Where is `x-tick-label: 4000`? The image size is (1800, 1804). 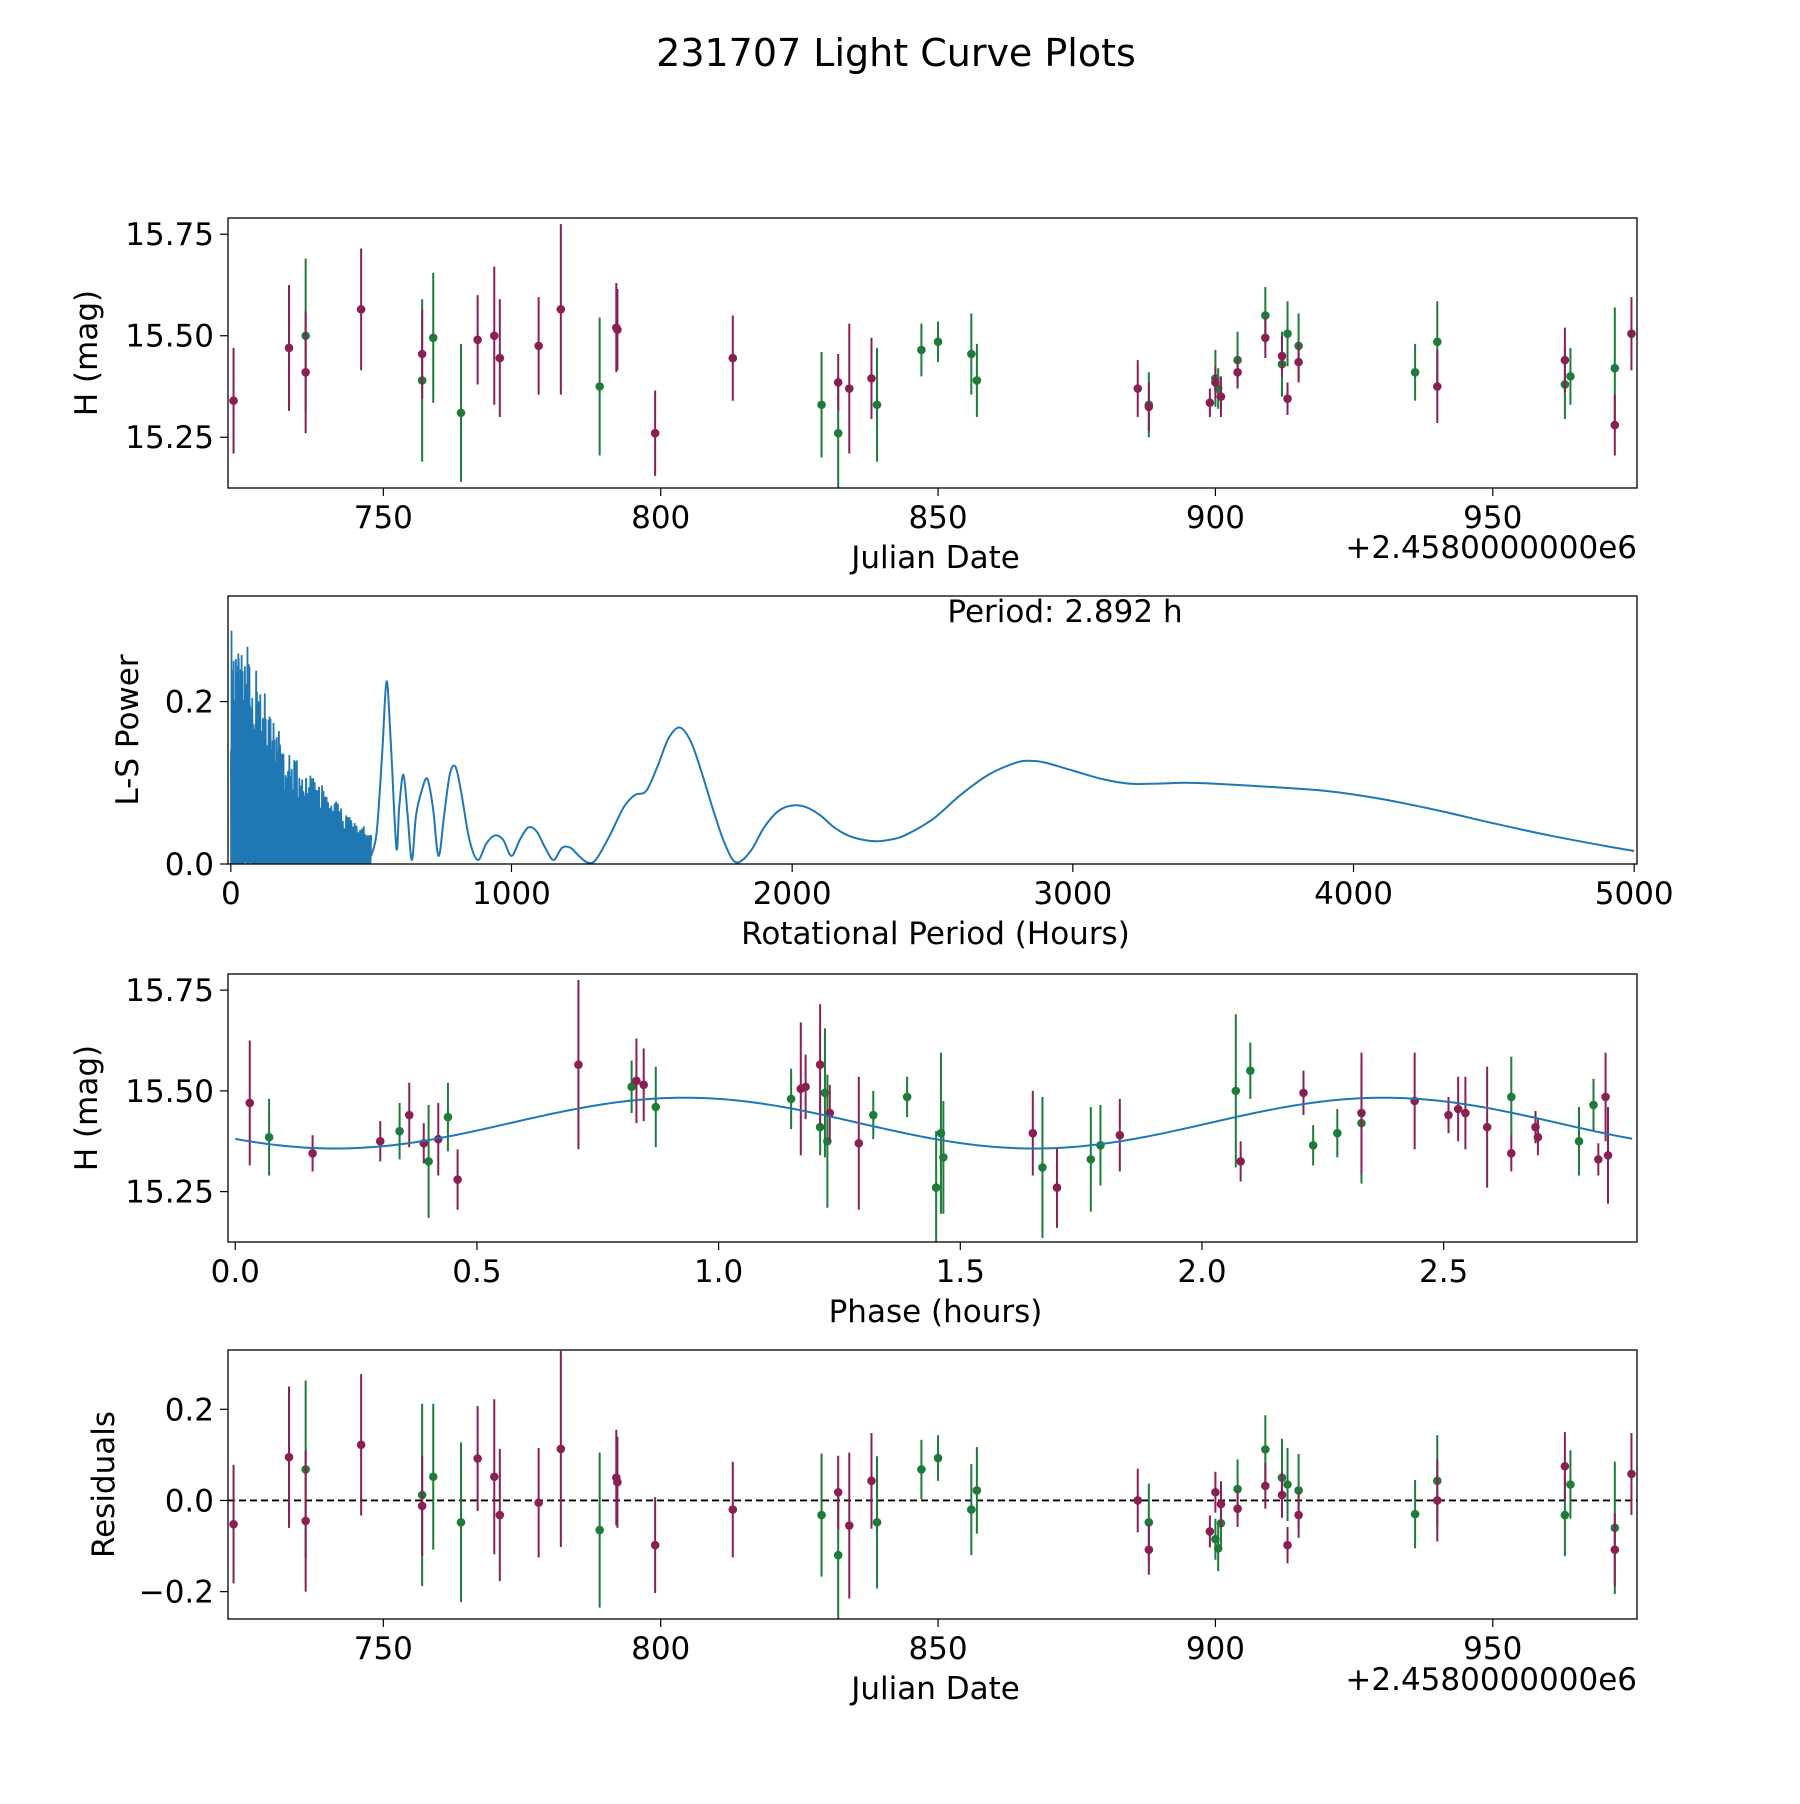 x-tick-label: 4000 is located at coordinates (1353, 894).